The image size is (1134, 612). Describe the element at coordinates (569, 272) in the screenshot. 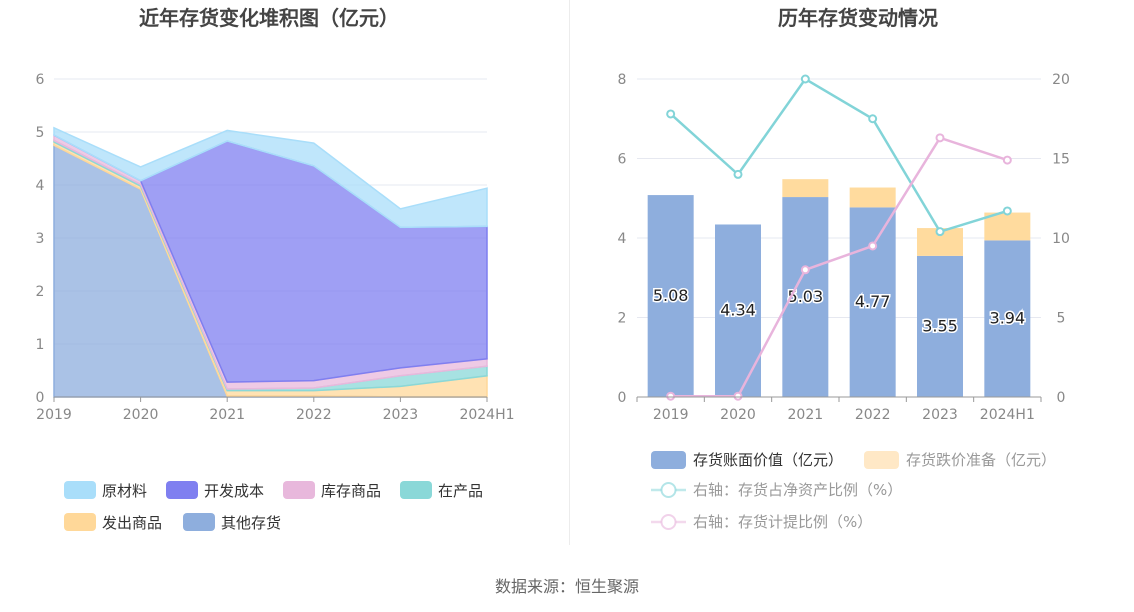

I see `chart-divider` at that location.